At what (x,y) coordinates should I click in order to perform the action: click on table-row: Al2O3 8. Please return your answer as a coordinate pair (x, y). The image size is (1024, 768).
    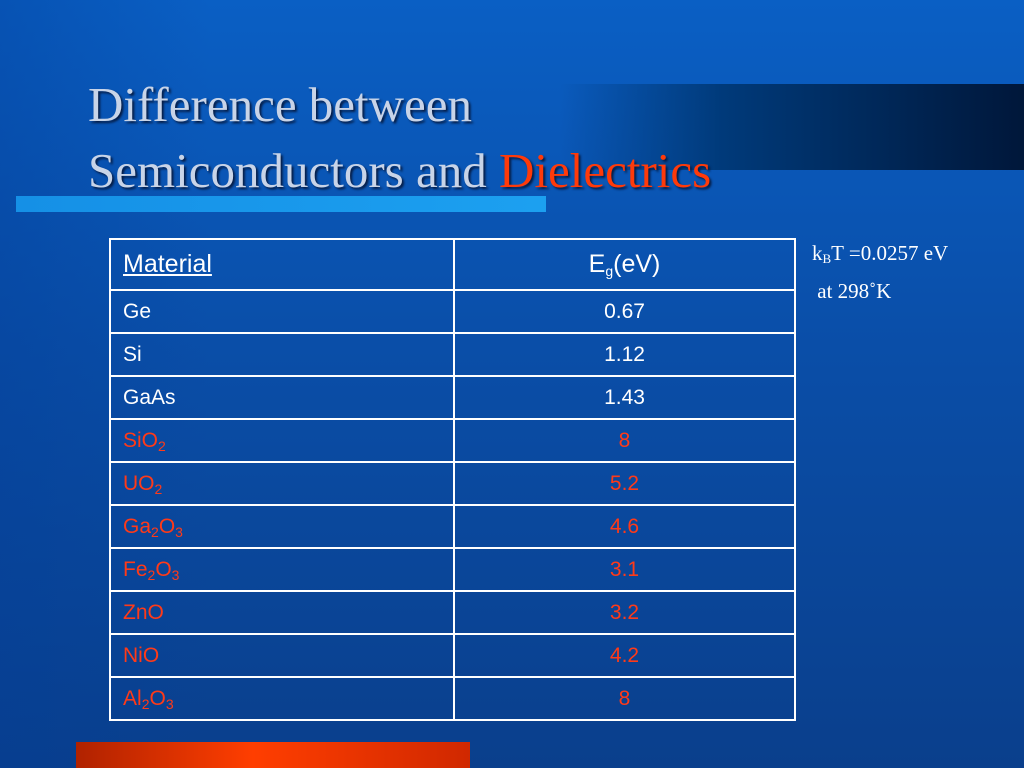
    Looking at the image, I should click on (452, 698).